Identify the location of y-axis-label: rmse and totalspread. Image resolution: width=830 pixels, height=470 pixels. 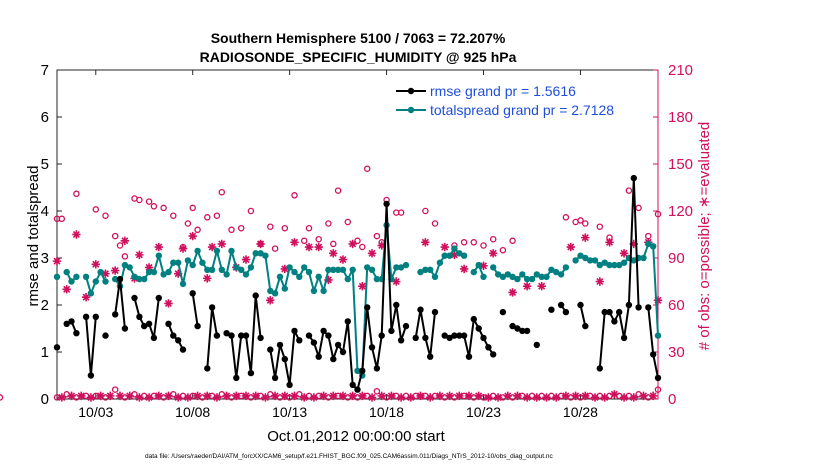
(33, 236).